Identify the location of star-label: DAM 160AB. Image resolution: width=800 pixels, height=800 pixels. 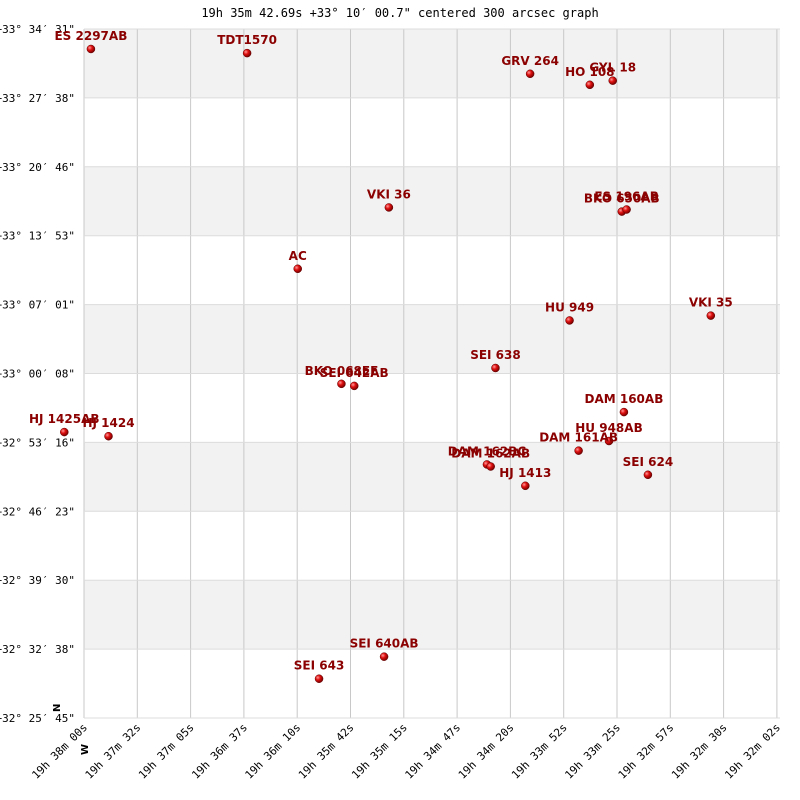
(623, 399).